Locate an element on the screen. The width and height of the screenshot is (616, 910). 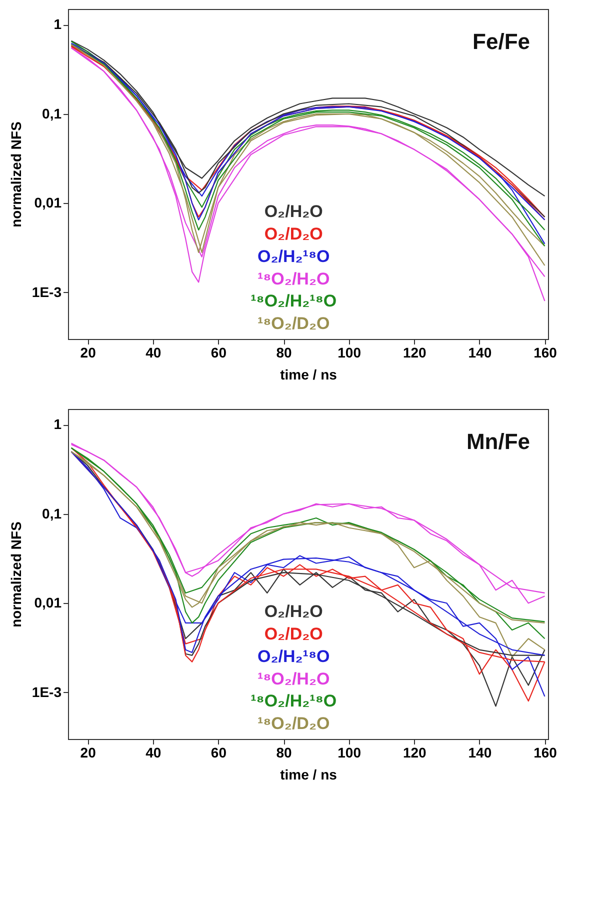
text: Fe/Fe is located at coordinates (501, 41).